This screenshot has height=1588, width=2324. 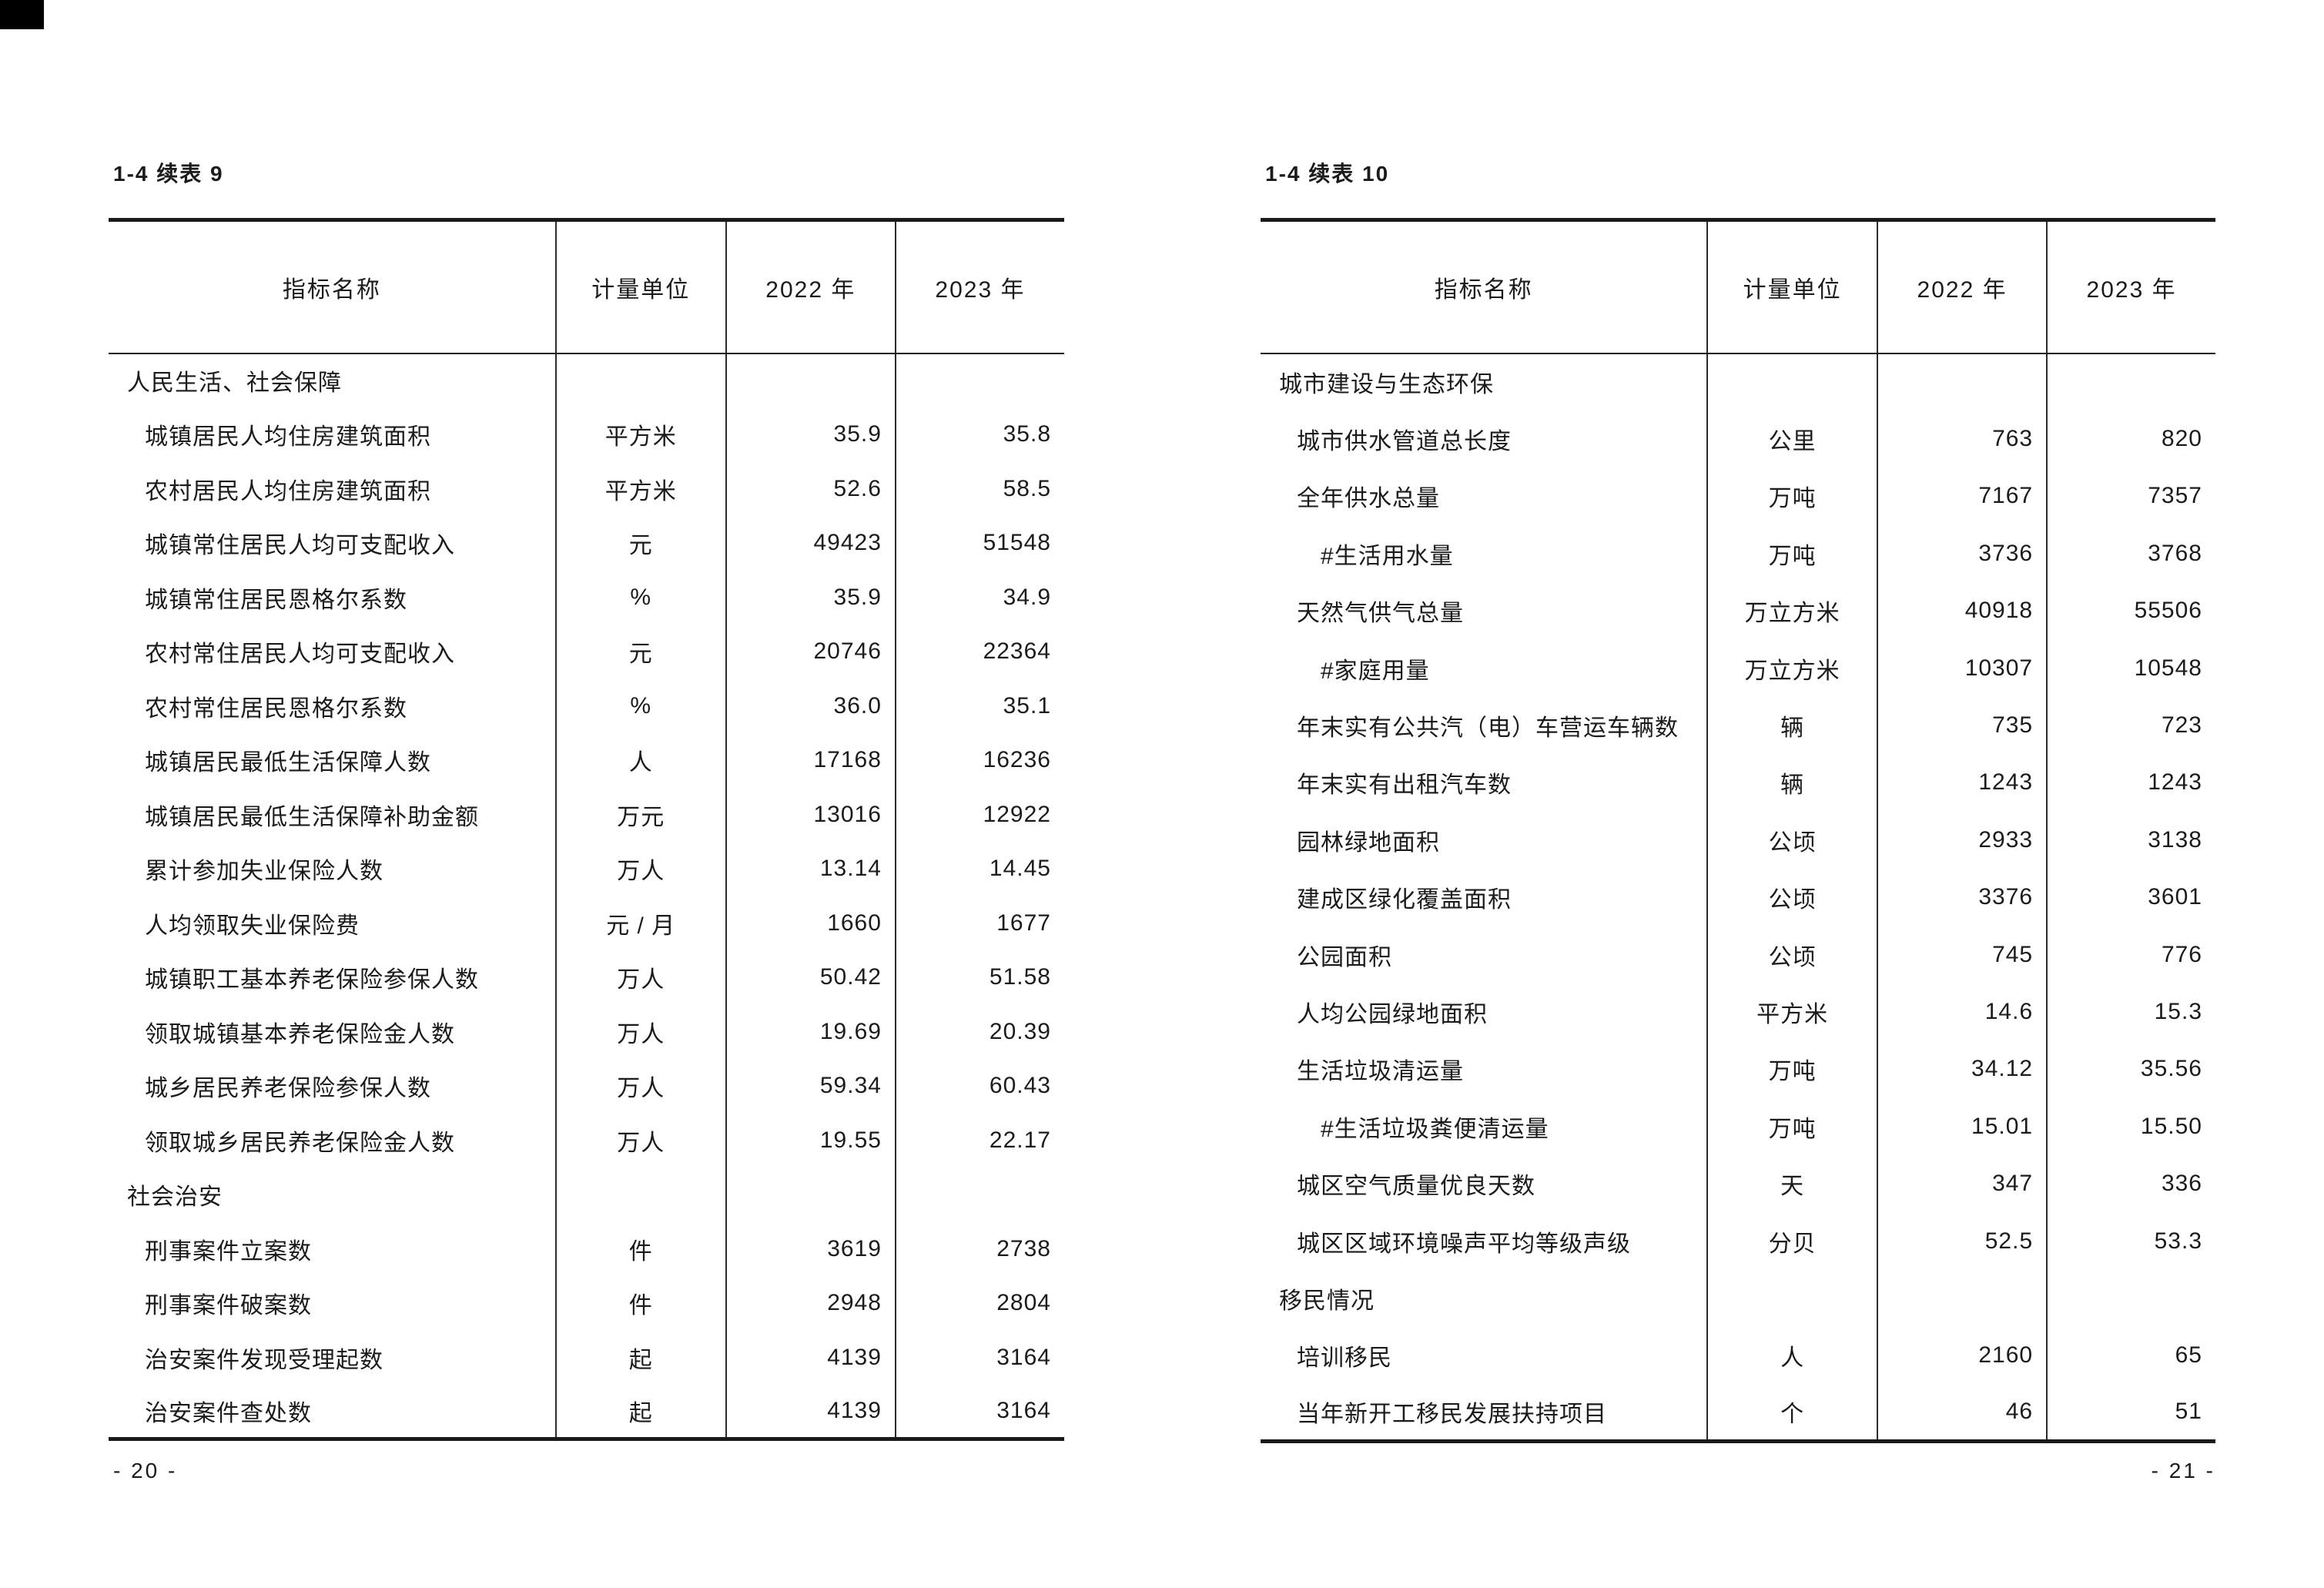 I want to click on table-row: 天然气供气总量 万立方米 40918 55506, so click(x=1738, y=611).